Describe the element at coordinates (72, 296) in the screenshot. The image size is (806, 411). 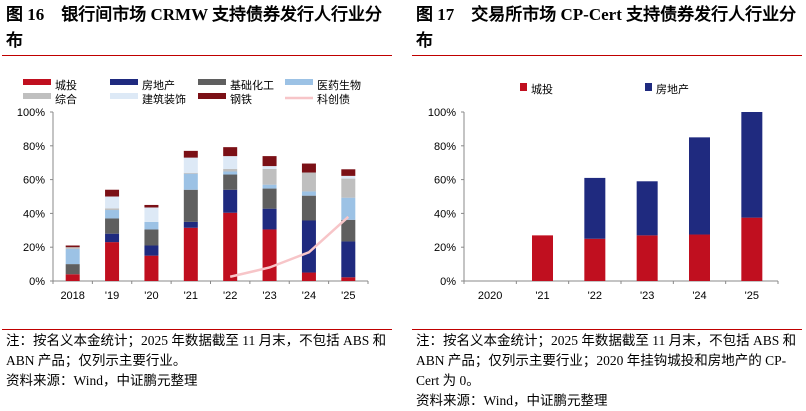
I see `x-tick-label: 2018` at that location.